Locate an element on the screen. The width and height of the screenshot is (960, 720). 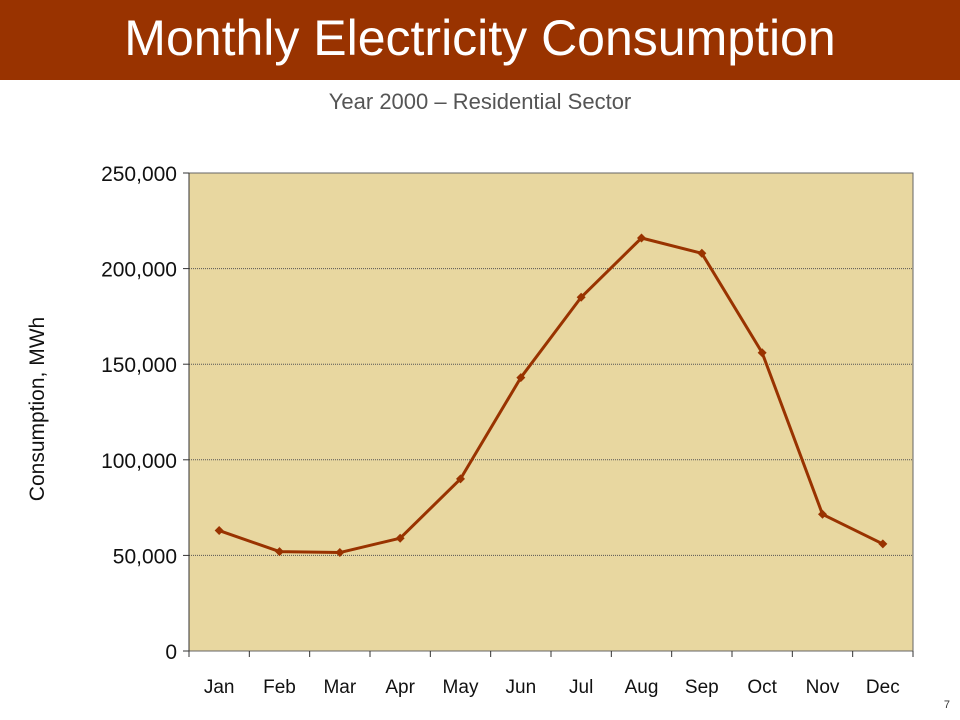
y-tick-label: 0 is located at coordinates (171, 652).